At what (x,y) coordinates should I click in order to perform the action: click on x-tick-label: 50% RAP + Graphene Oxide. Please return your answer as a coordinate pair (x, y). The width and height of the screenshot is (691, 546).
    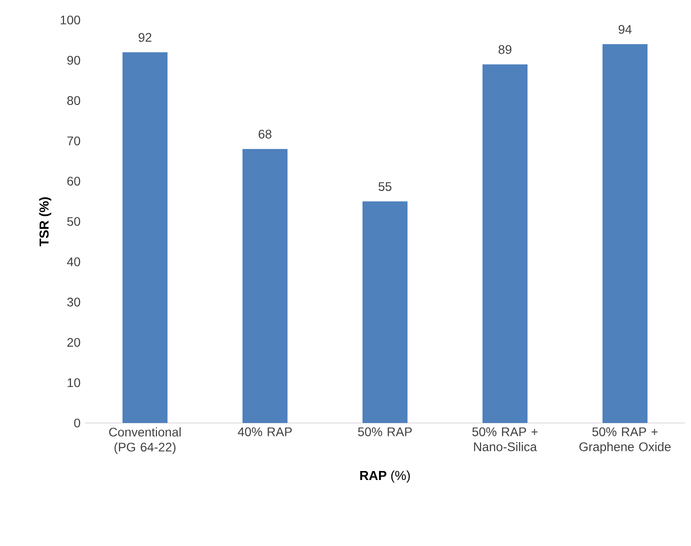
    Looking at the image, I should click on (625, 440).